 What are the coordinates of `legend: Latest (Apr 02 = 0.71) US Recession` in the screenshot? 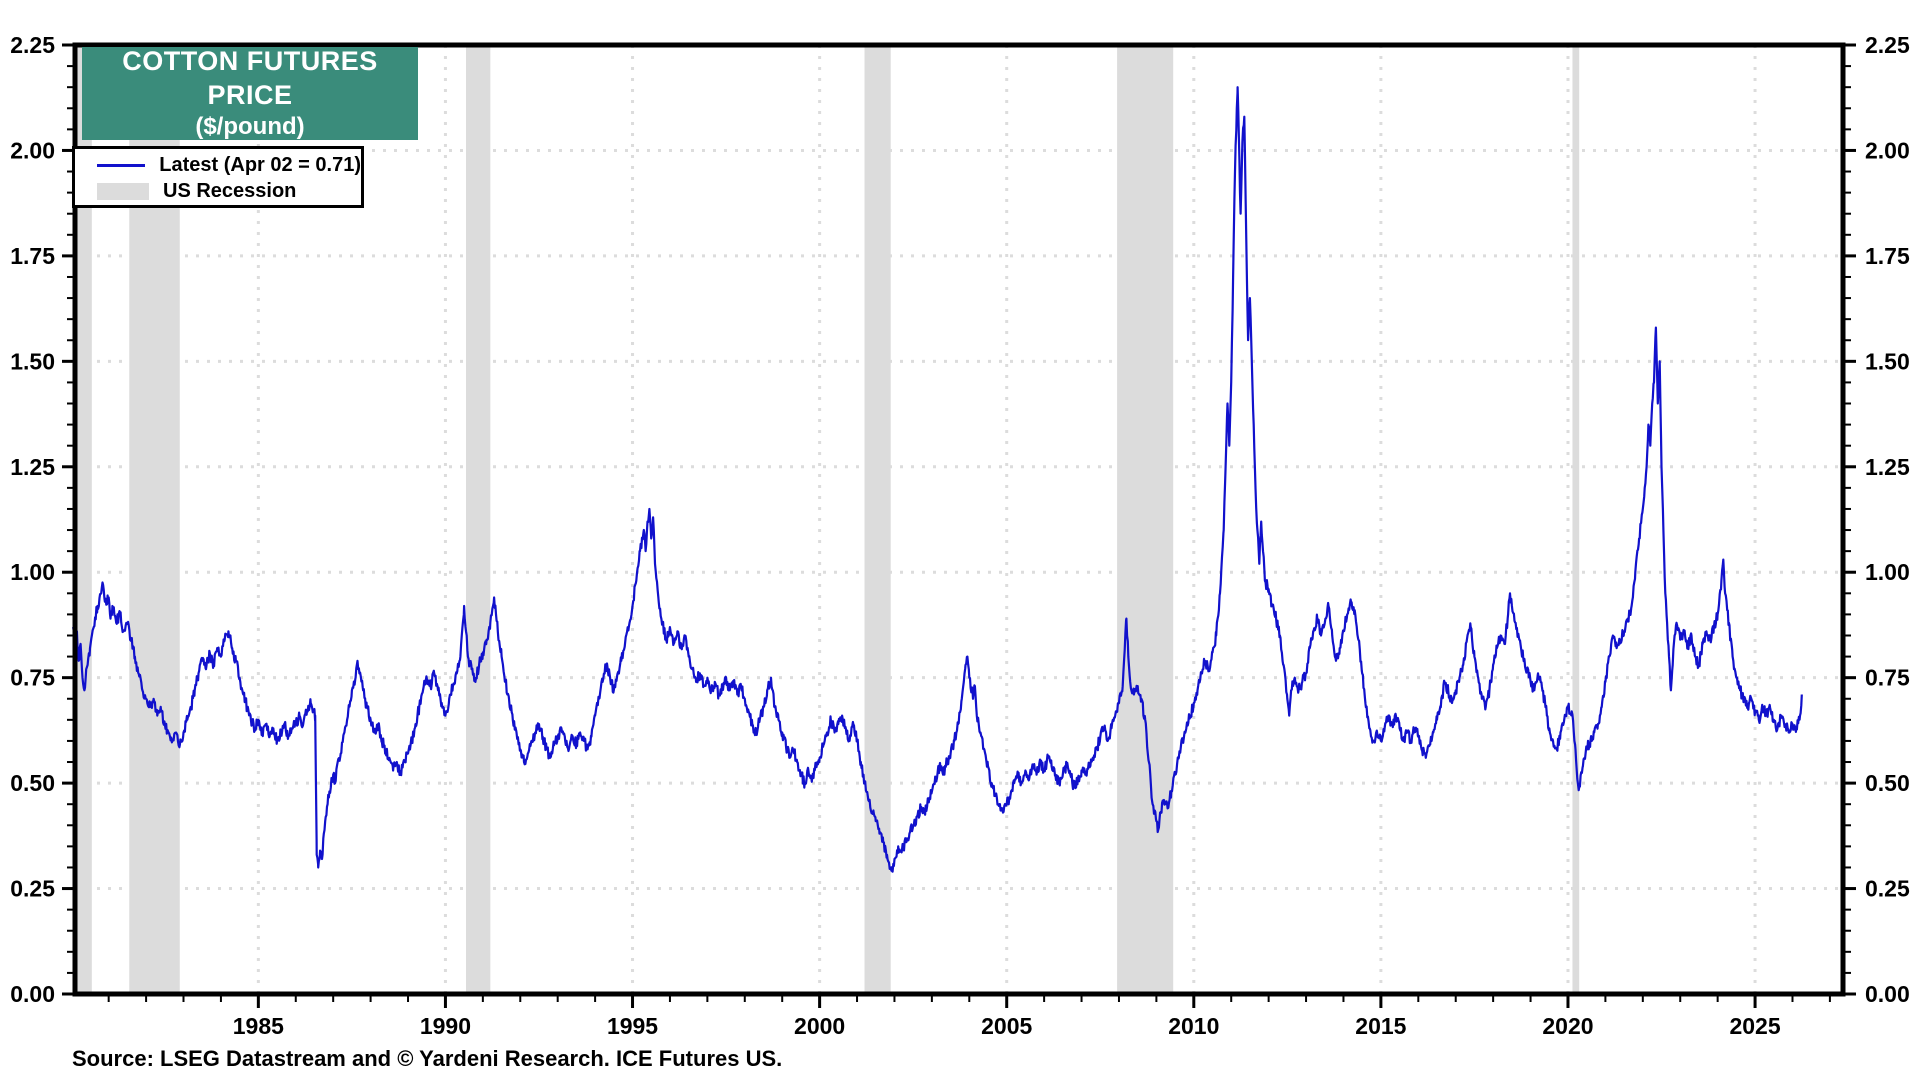 It's located at (218, 177).